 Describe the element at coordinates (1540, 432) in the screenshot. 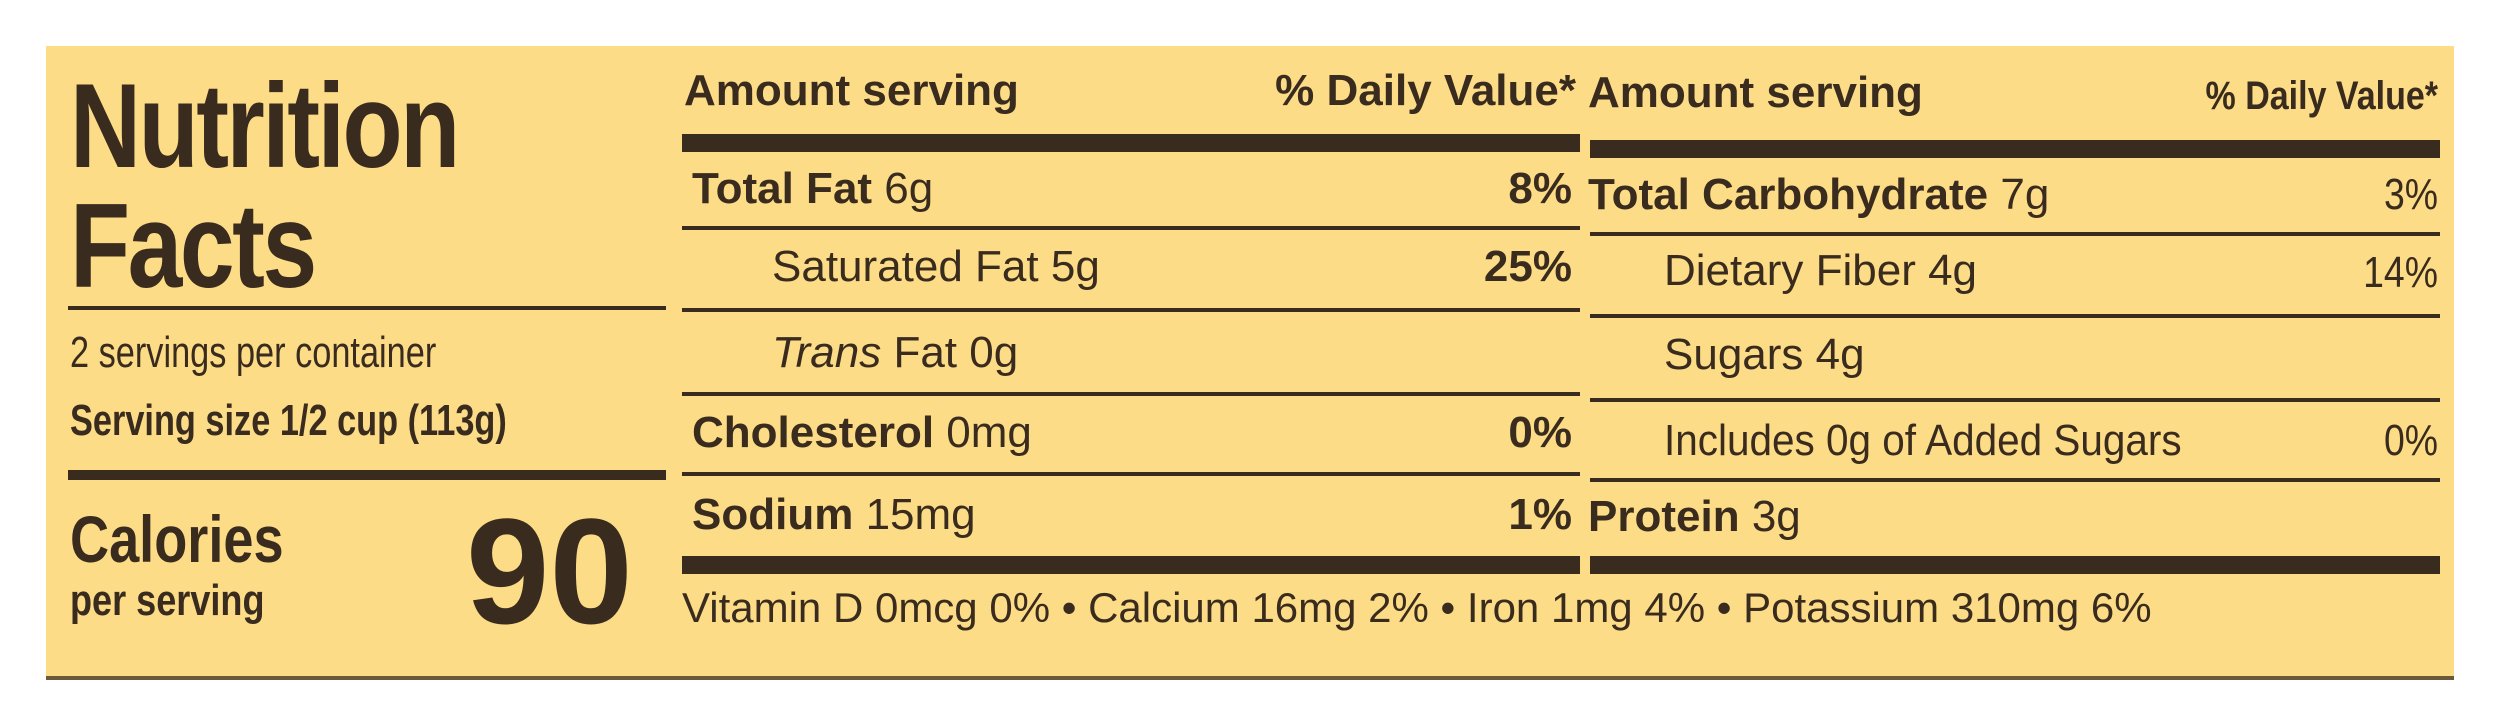

I see `t1-dv-cholesterol: 0%` at that location.